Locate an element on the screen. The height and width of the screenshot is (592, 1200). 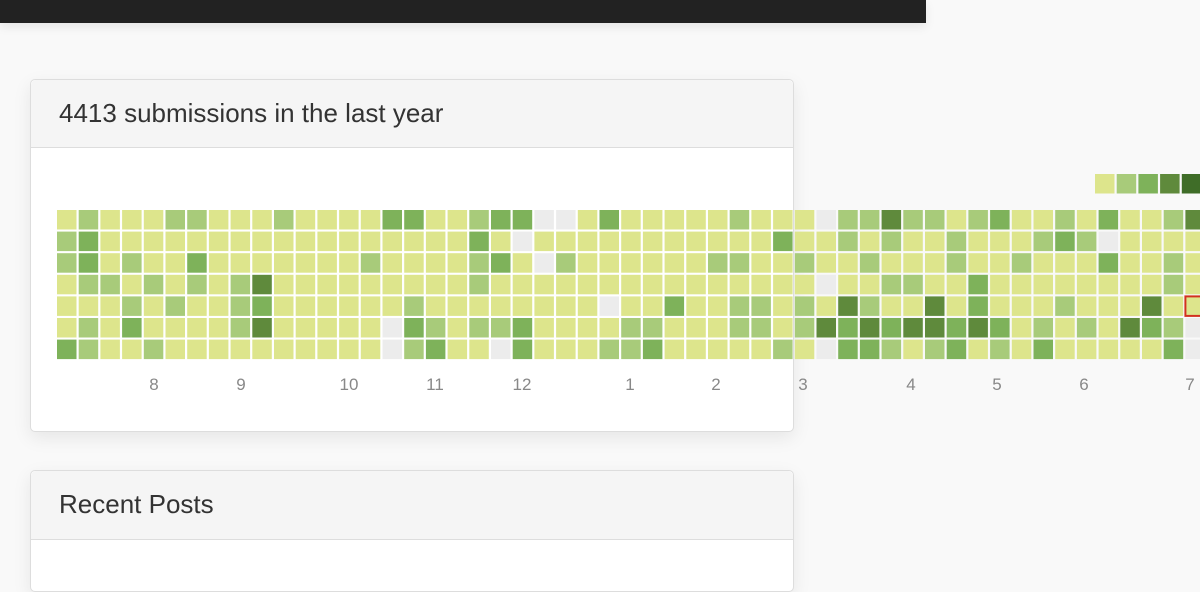
month-label: 4 is located at coordinates (910, 384).